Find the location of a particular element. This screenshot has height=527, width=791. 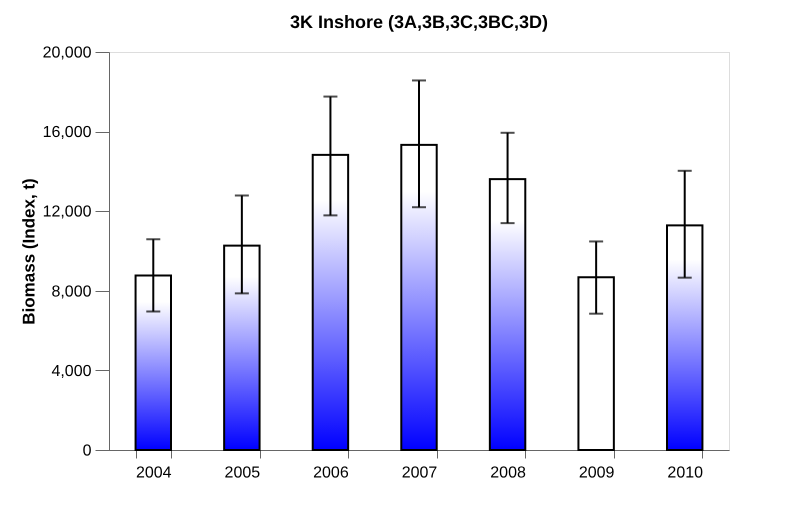

chart-title: 3K Inshore (3A,3B,3C,3BC,3D) is located at coordinates (419, 22).